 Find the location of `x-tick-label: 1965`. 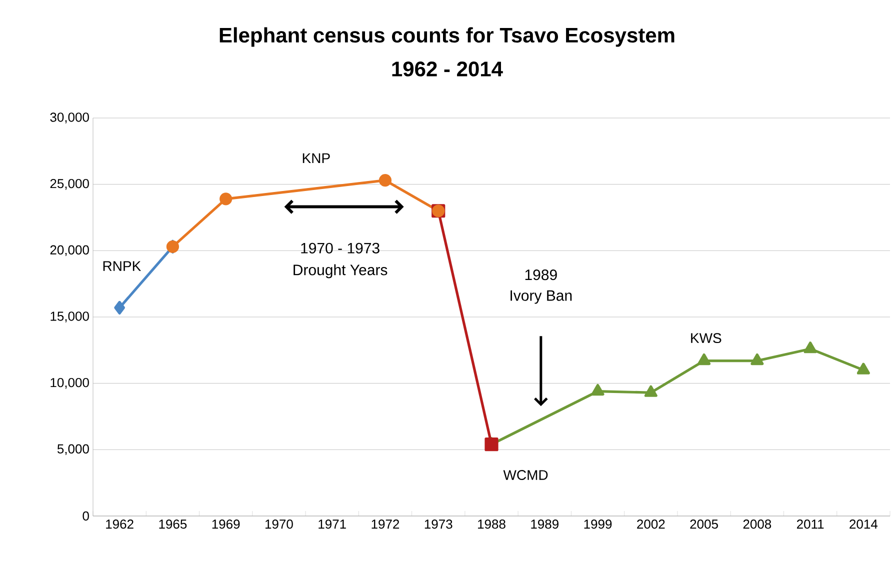

x-tick-label: 1965 is located at coordinates (173, 524).